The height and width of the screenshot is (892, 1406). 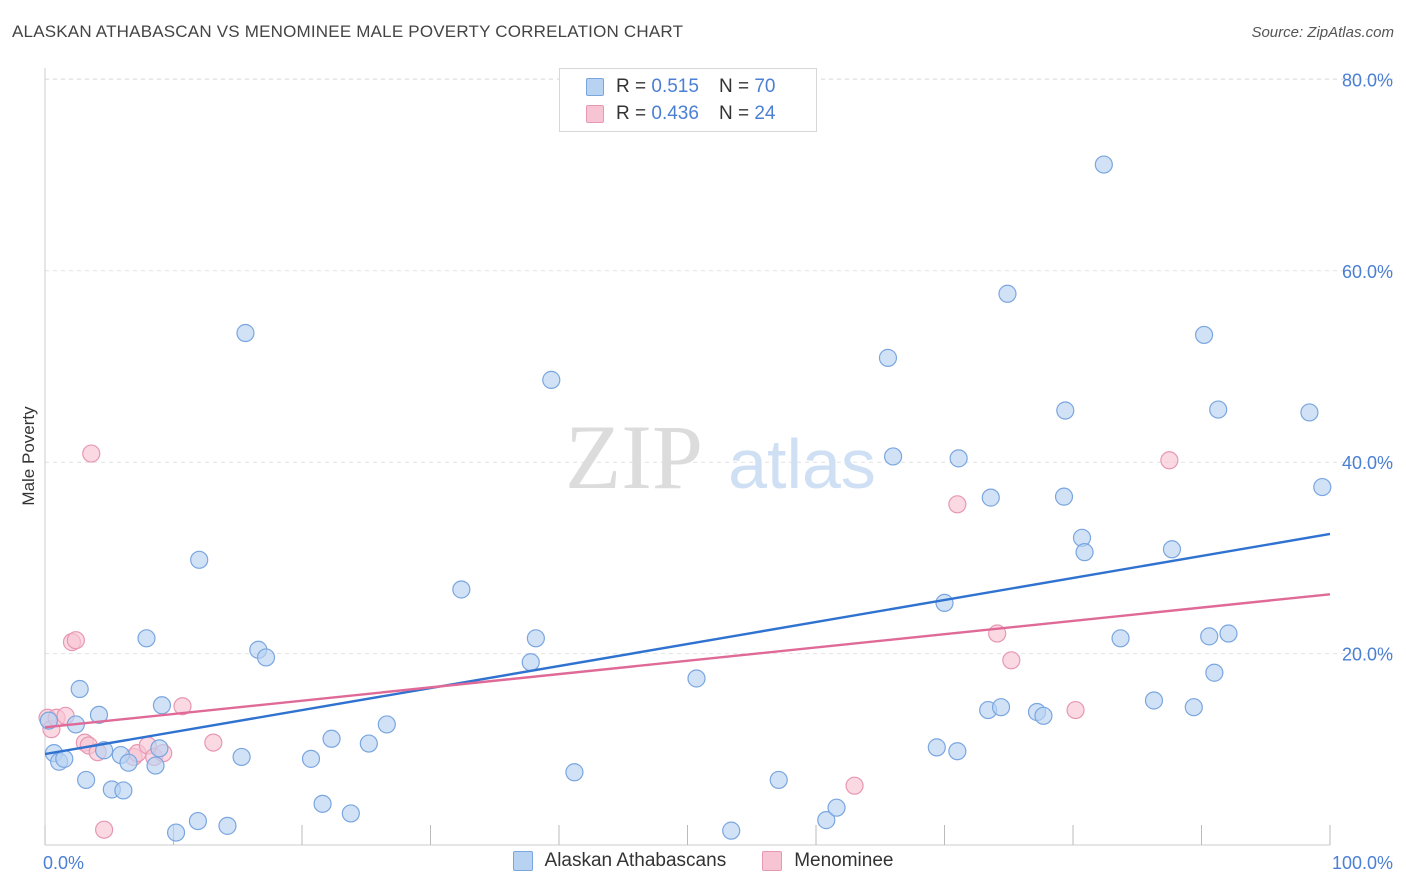 I want to click on x-tick-label: 0.0%, so click(x=63, y=863).